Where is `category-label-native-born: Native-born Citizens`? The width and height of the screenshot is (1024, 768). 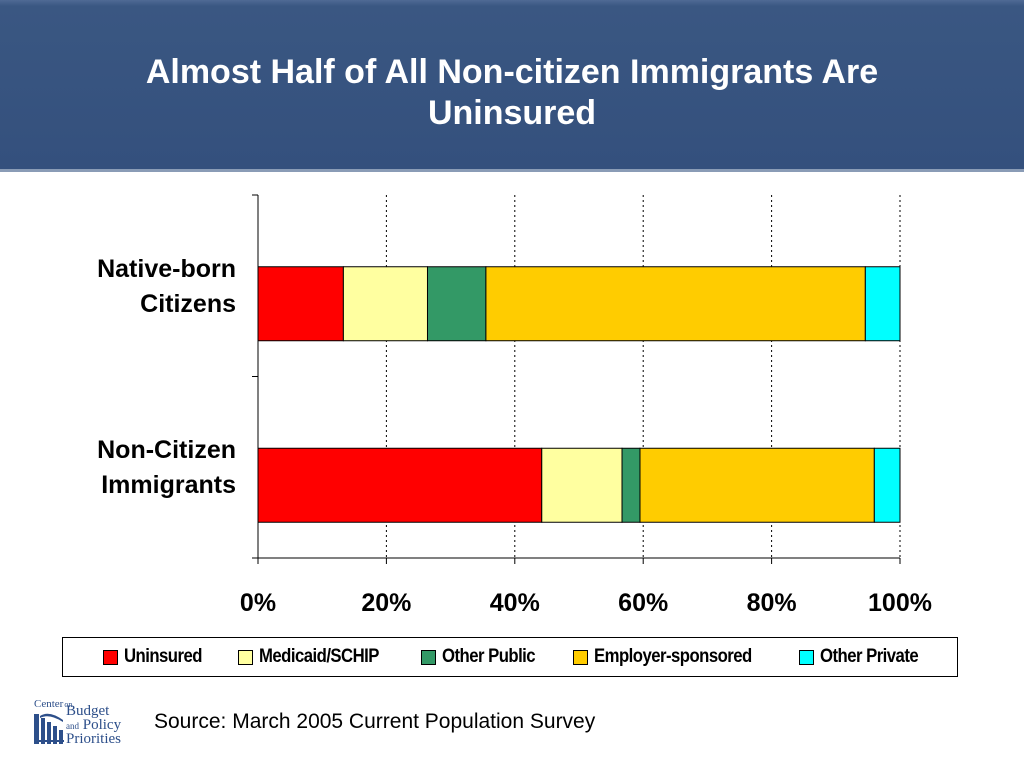 category-label-native-born: Native-born Citizens is located at coordinates (136, 287).